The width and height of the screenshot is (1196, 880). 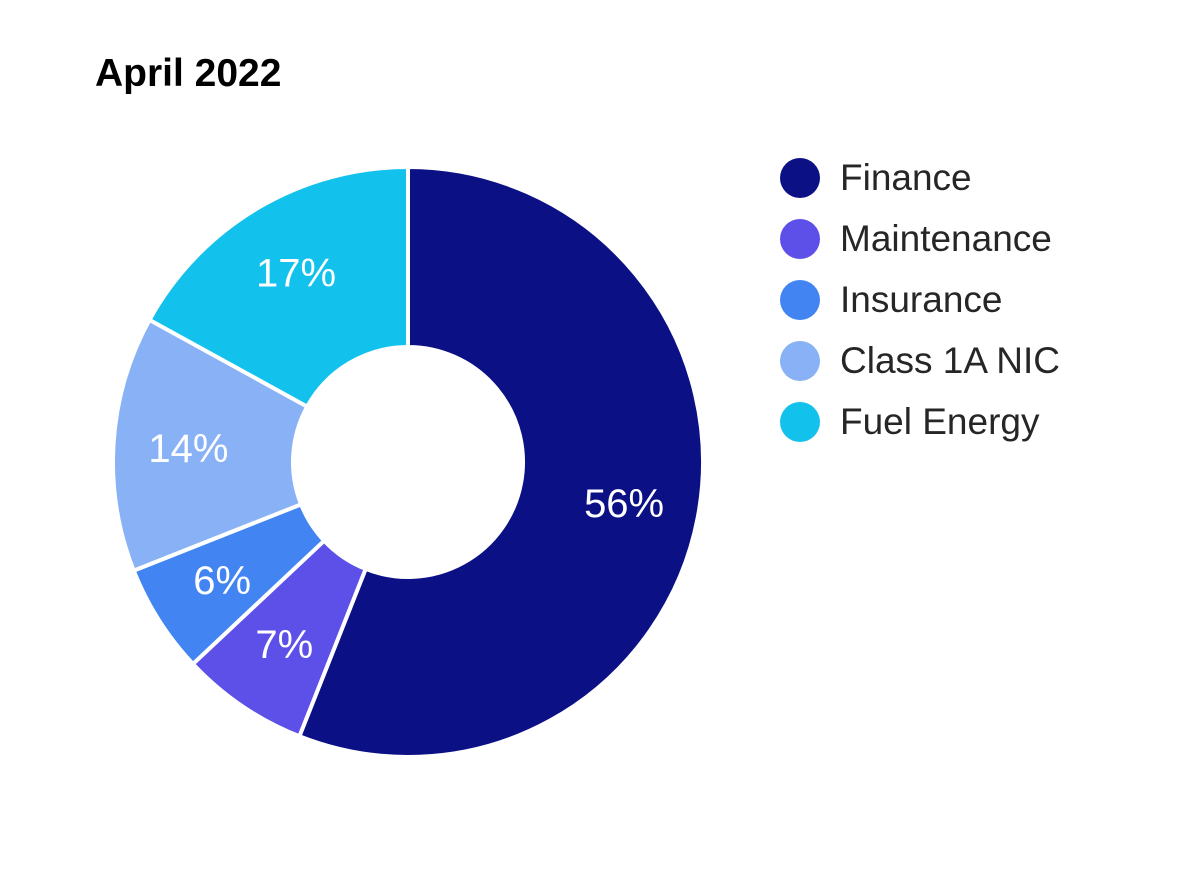 I want to click on legend-label: Class 1A NIC, so click(x=950, y=360).